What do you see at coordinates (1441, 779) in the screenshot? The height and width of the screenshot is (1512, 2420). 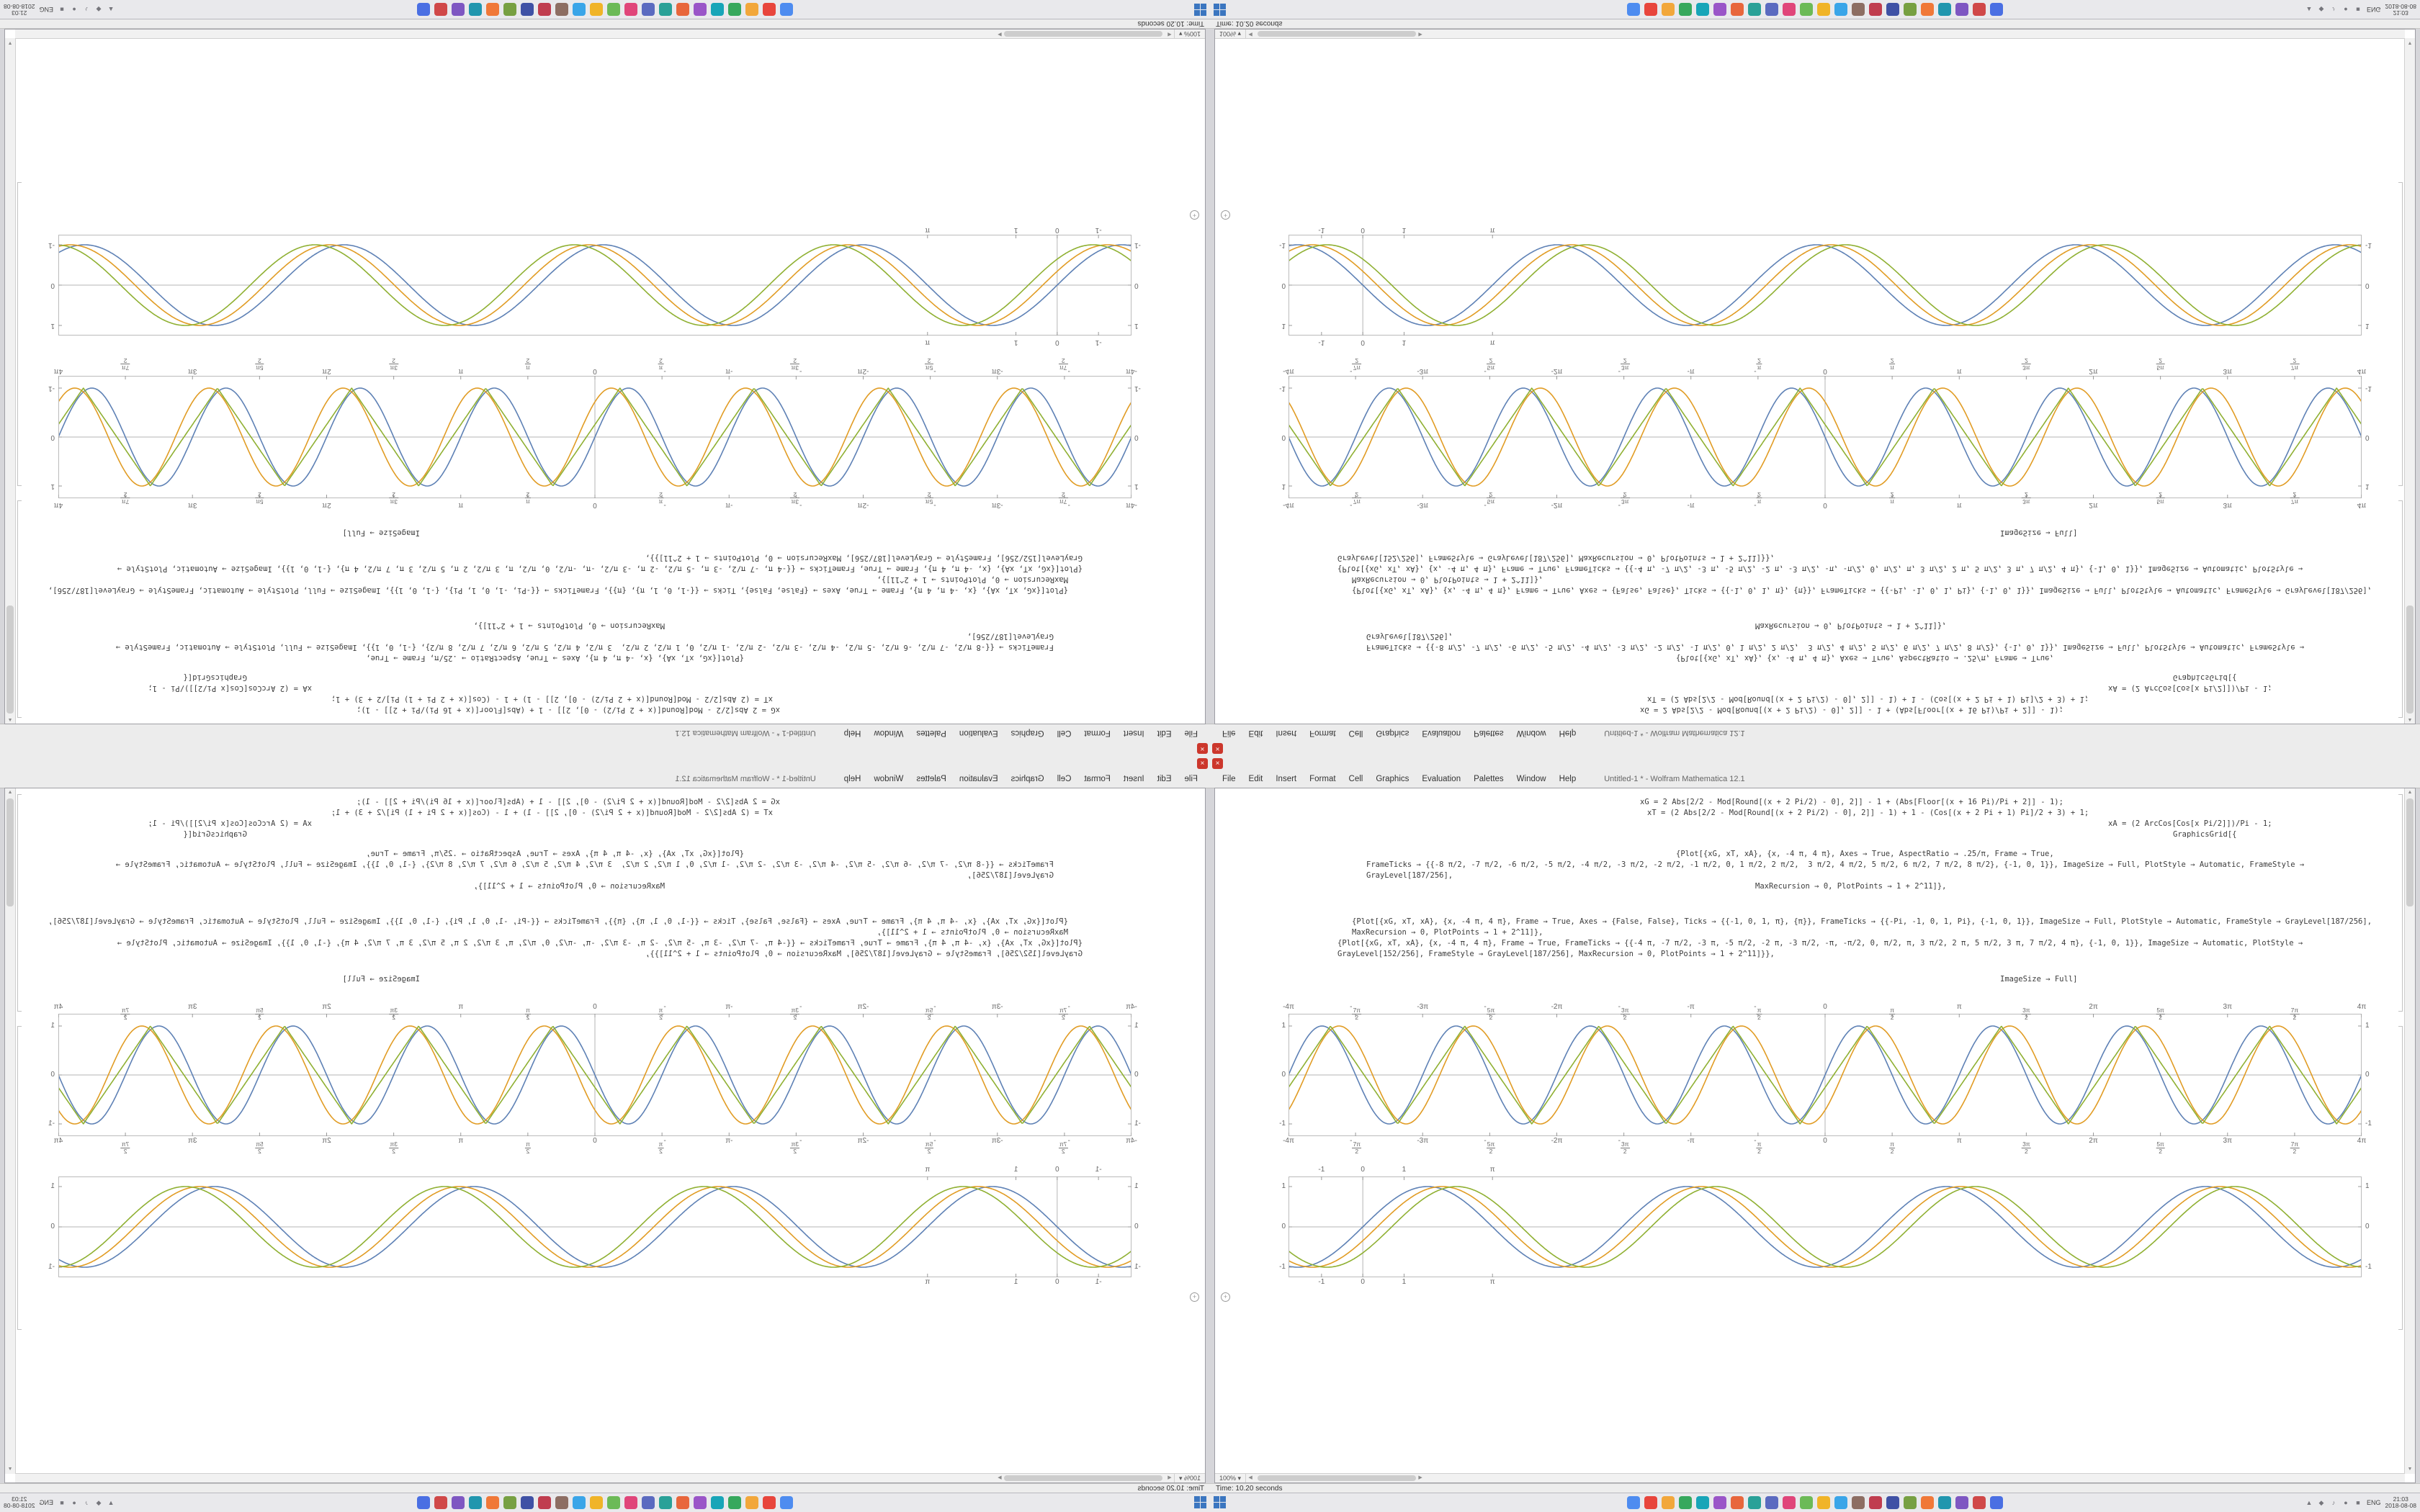 I see `menu-evaluation: Evaluation` at bounding box center [1441, 779].